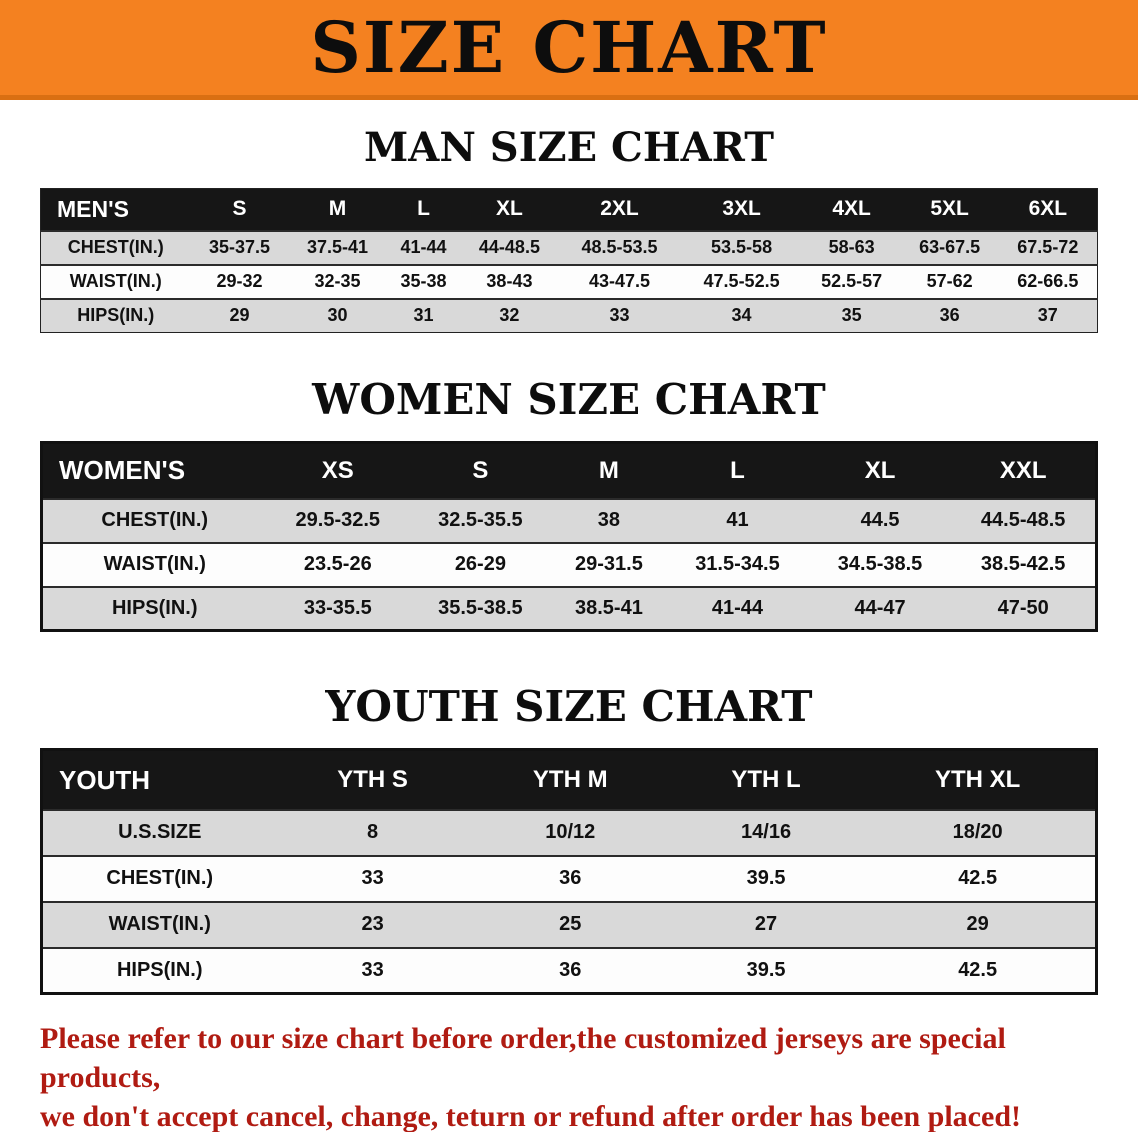  I want to click on table-cell: 44-48.5, so click(509, 247).